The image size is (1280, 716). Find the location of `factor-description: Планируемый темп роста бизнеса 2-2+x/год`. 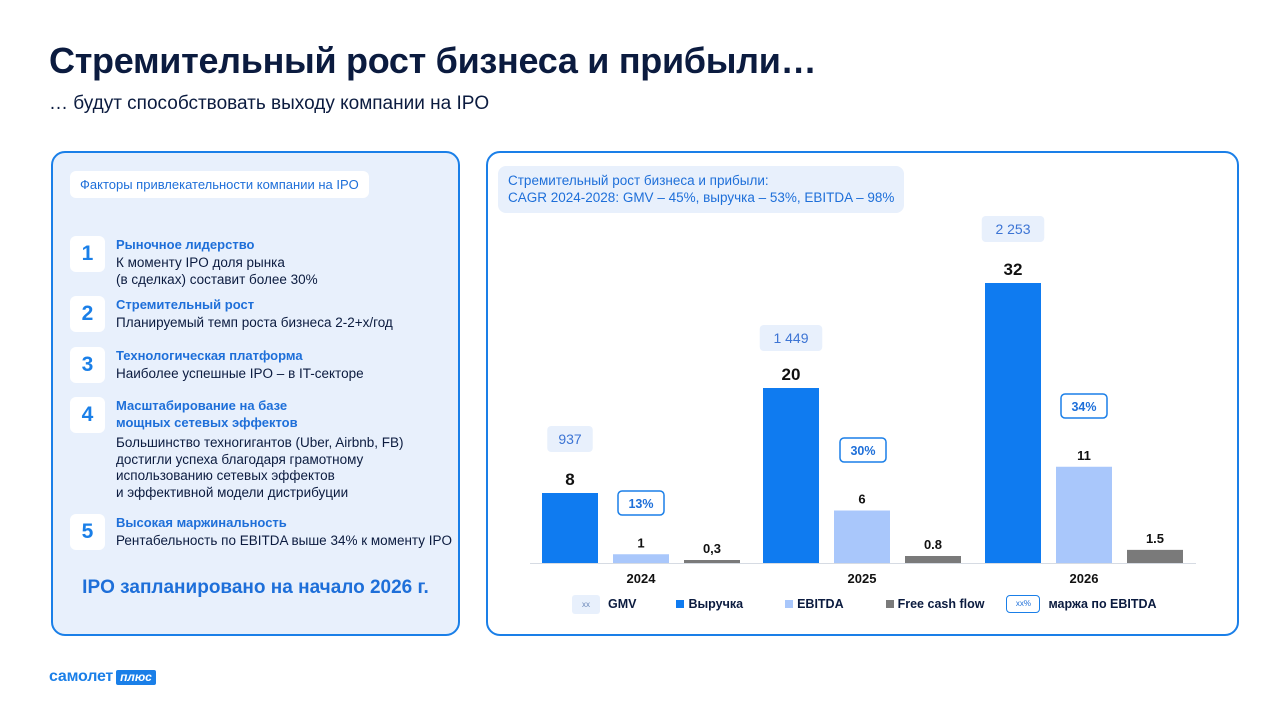

factor-description: Планируемый темп роста бизнеса 2-2+x/год is located at coordinates (254, 322).